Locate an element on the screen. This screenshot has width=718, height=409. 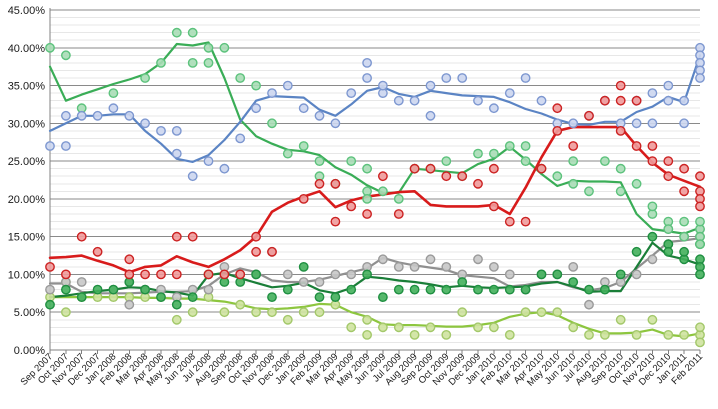
y-tick-label: 35.00% is located at coordinates (27, 87).